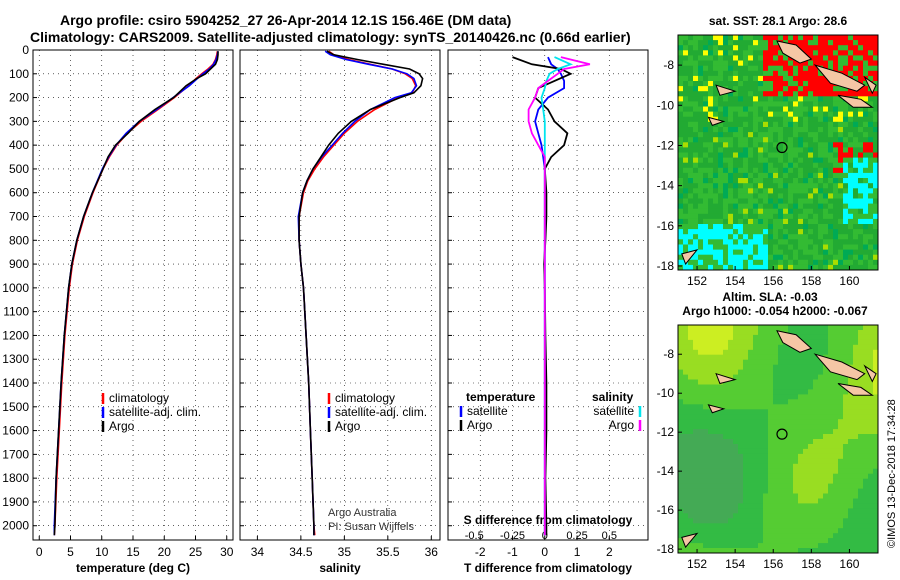  Describe the element at coordinates (542, 296) in the screenshot. I see `difference-series-t-argo` at that location.